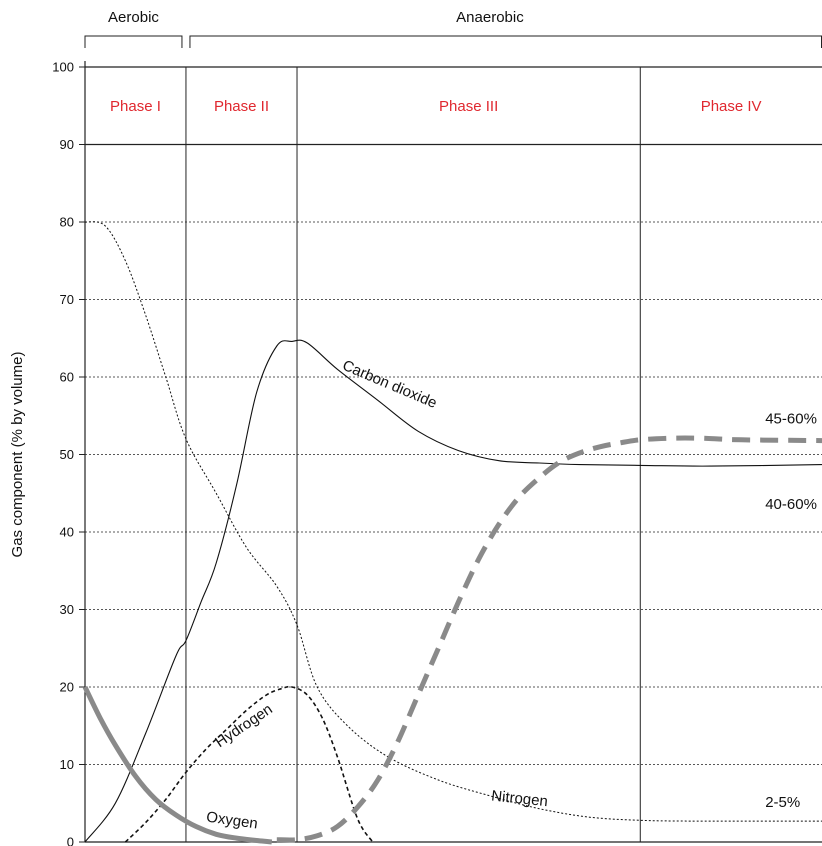 Image resolution: width=822 pixels, height=846 pixels. What do you see at coordinates (135, 106) in the screenshot?
I see `phase-label: Phase I` at bounding box center [135, 106].